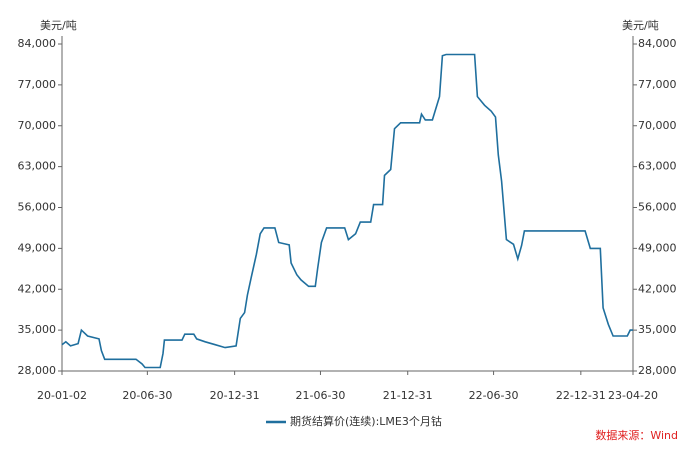  What do you see at coordinates (494, 395) in the screenshot?
I see `x-tick-label: 22-06-30` at bounding box center [494, 395].